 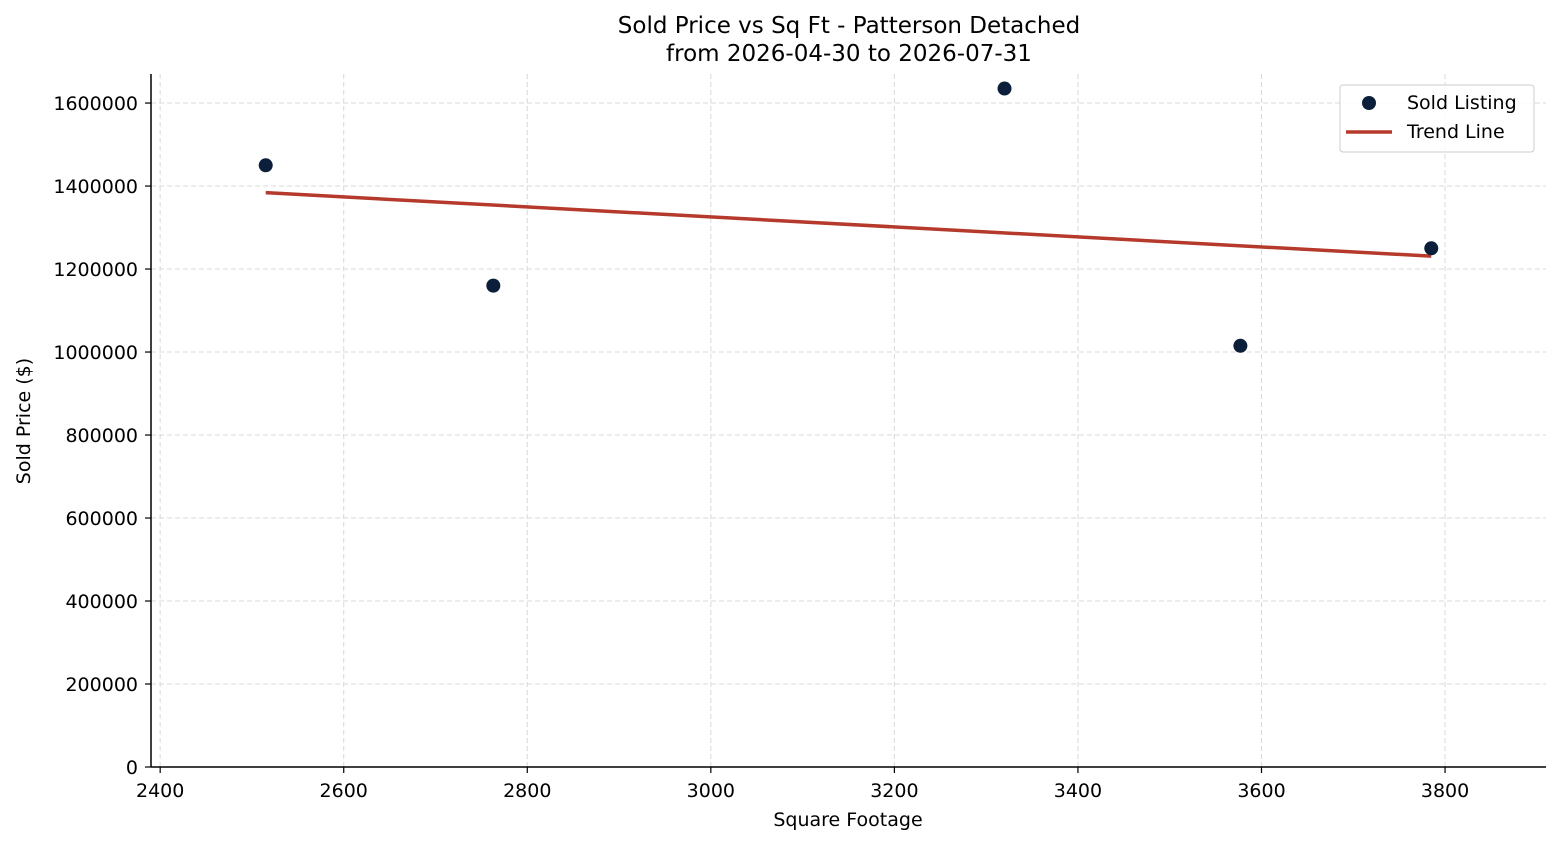 What do you see at coordinates (1369, 103) in the screenshot?
I see `legend-marker-sold-listing` at bounding box center [1369, 103].